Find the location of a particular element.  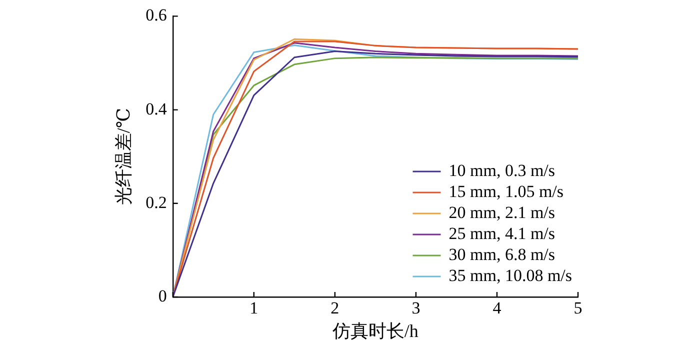

y-tick-label: 0 is located at coordinates (162, 296).